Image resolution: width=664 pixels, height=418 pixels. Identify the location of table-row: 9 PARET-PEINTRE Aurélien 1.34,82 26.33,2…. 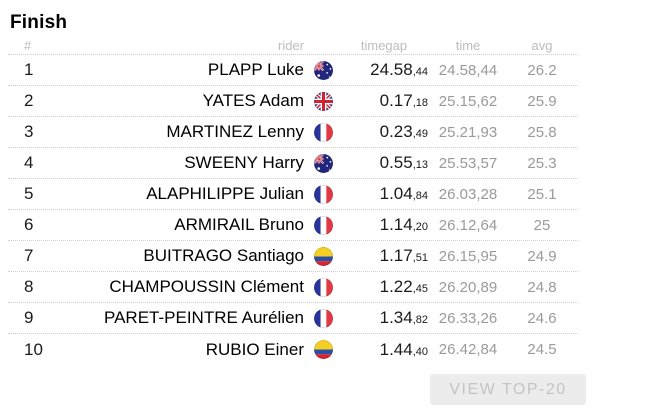
(293, 318).